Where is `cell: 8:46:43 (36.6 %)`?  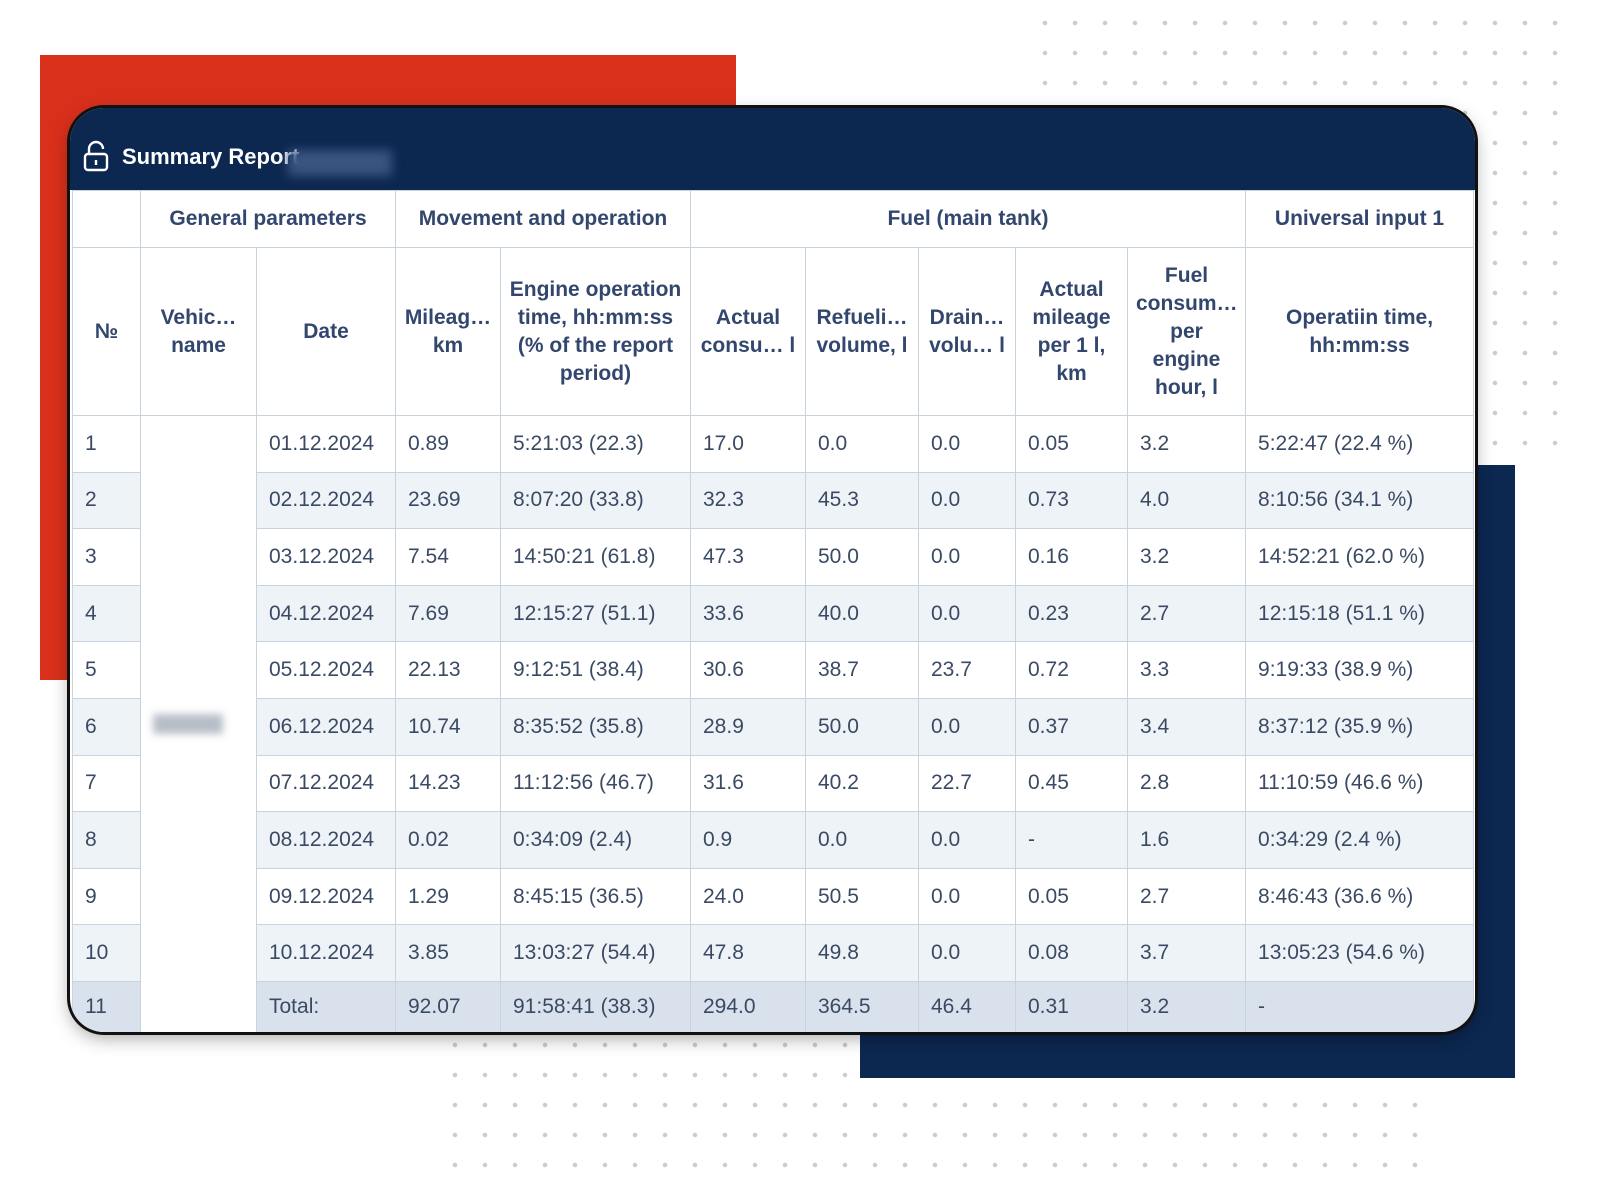
cell: 8:46:43 (36.6 %) is located at coordinates (1360, 896).